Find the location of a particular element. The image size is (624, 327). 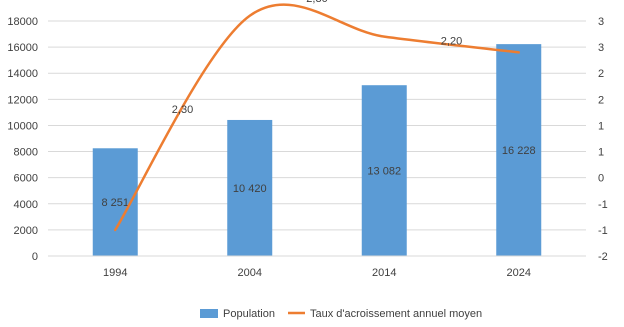

left-y-tick-label: 16000 is located at coordinates (22, 48).